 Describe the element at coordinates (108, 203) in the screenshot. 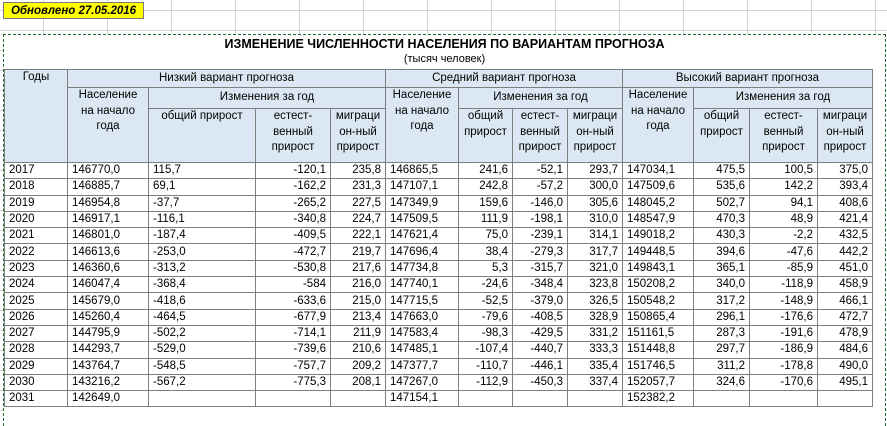

I see `low-population-cell: 146954,8` at that location.